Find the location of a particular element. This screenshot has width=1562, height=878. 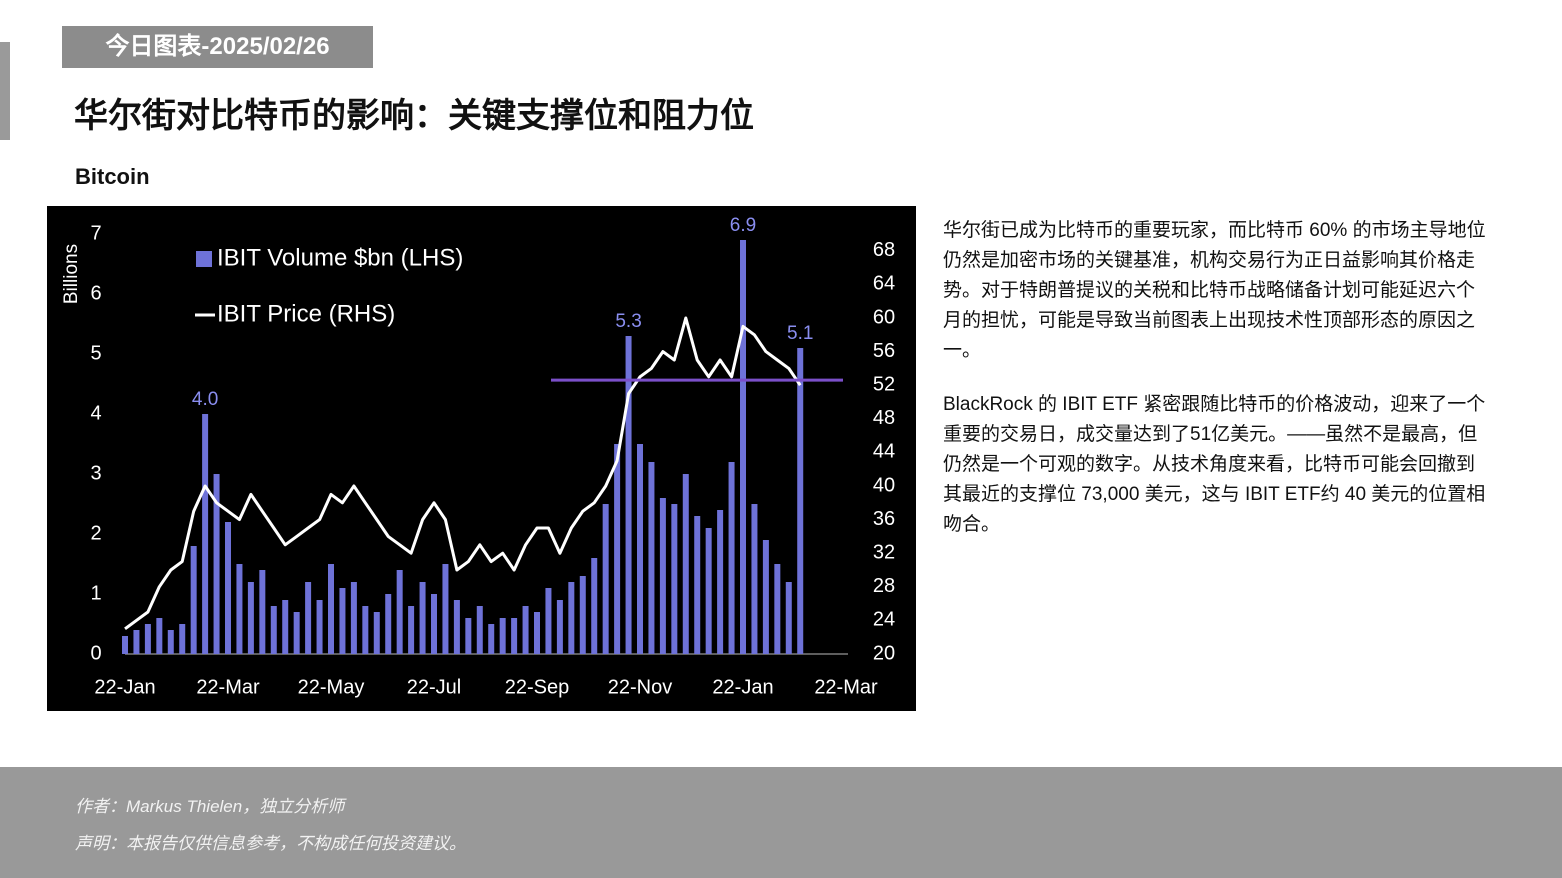

y-tick-label: 6 is located at coordinates (95, 293).